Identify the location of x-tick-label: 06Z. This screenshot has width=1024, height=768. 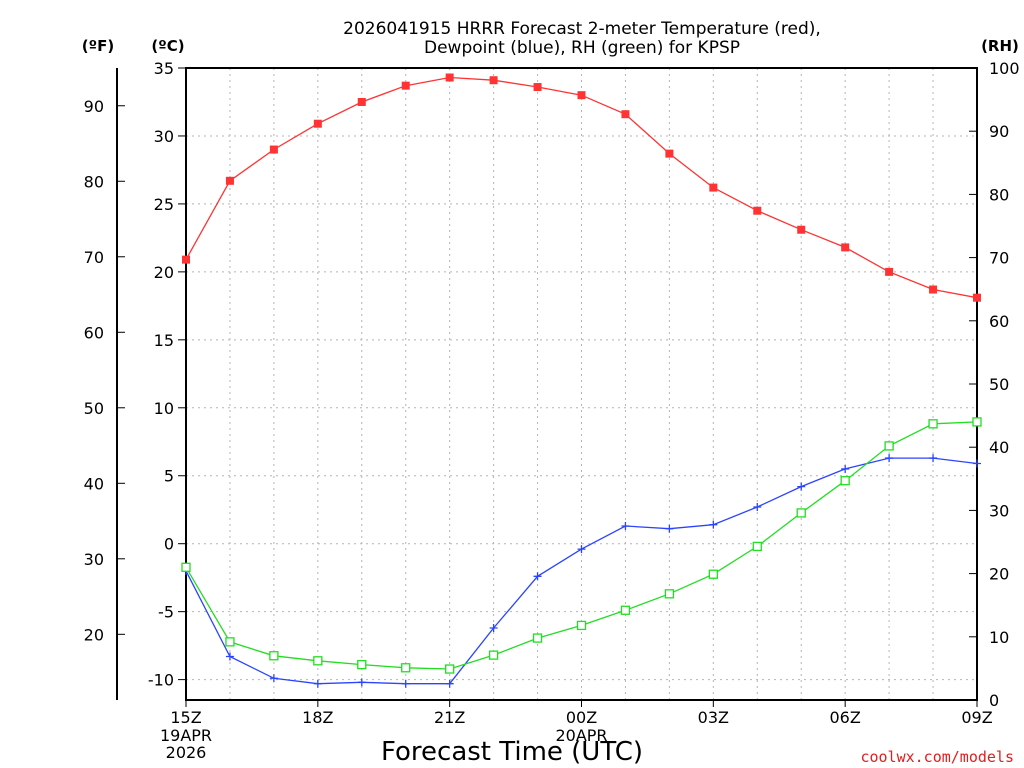
(845, 717).